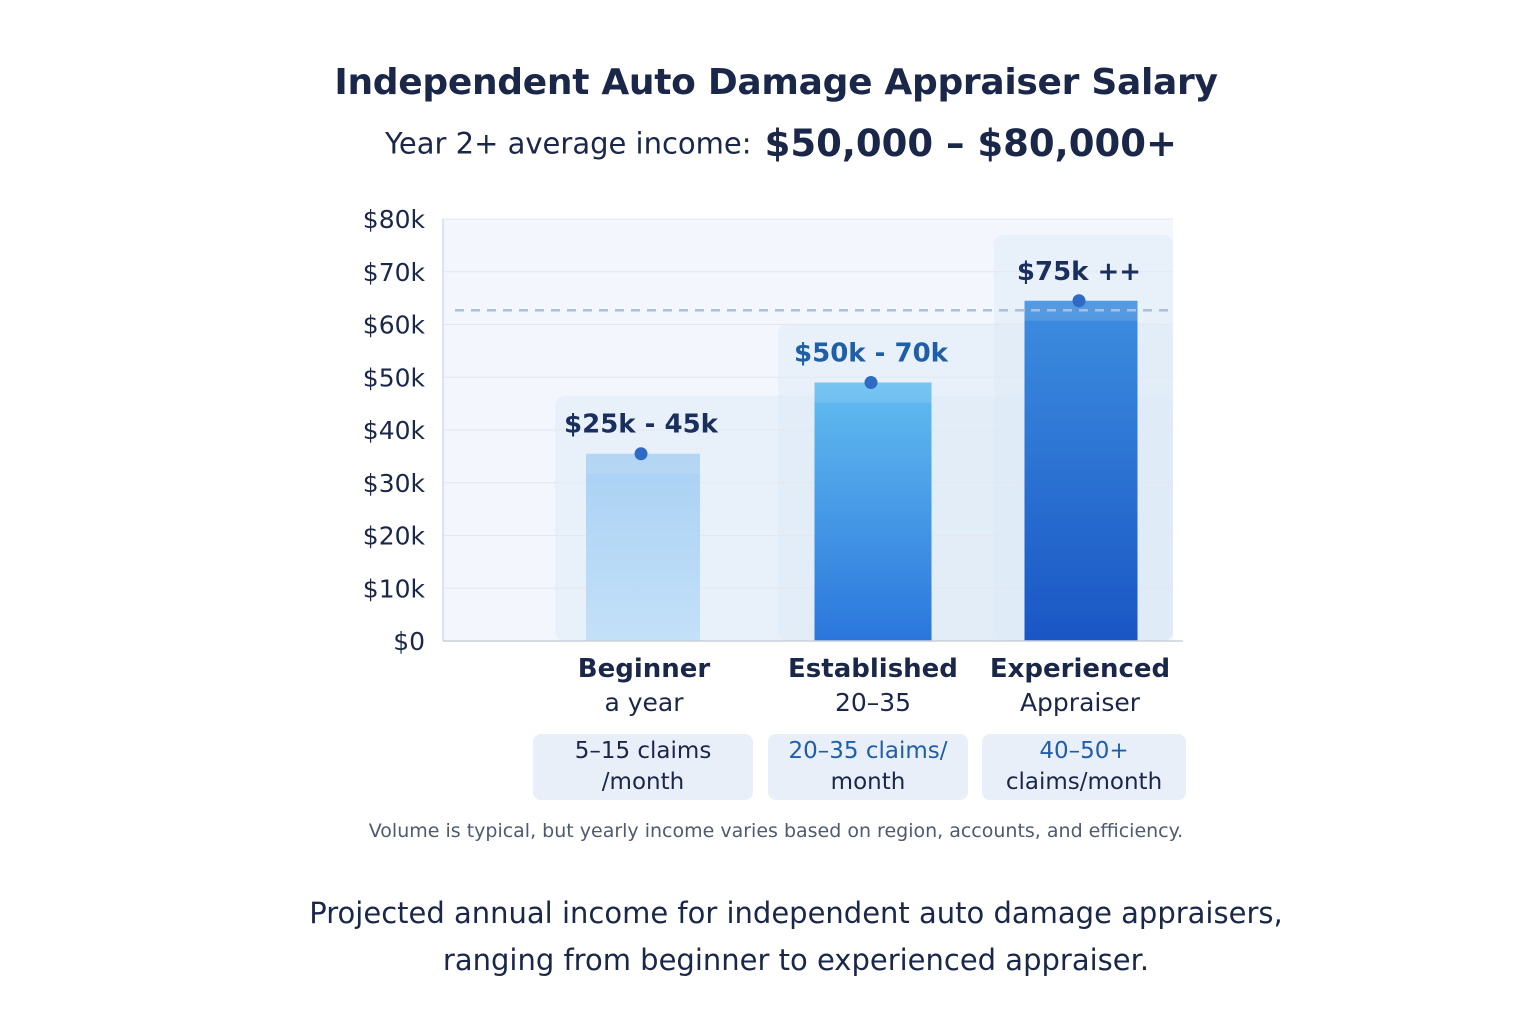  Describe the element at coordinates (873, 511) in the screenshot. I see `bar-established` at that location.